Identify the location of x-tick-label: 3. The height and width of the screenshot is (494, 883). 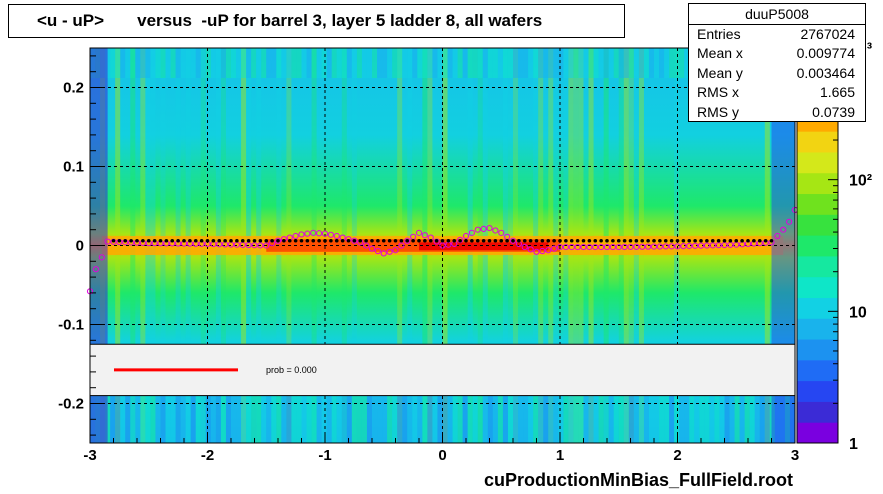
(795, 455).